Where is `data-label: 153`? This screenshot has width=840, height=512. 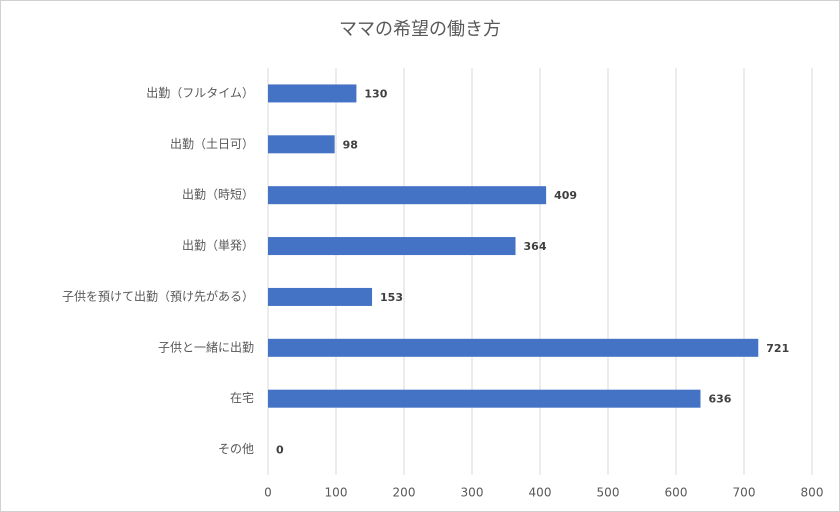
data-label: 153 is located at coordinates (391, 297).